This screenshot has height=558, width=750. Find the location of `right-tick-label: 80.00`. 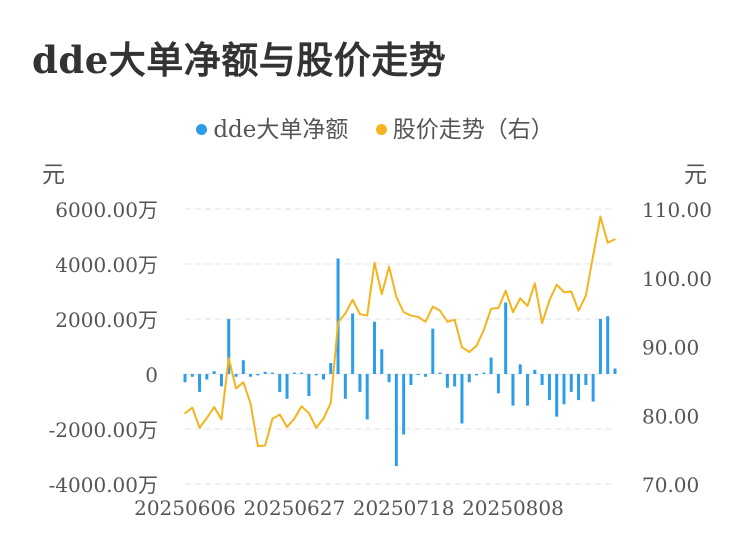

right-tick-label: 80.00 is located at coordinates (670, 416).